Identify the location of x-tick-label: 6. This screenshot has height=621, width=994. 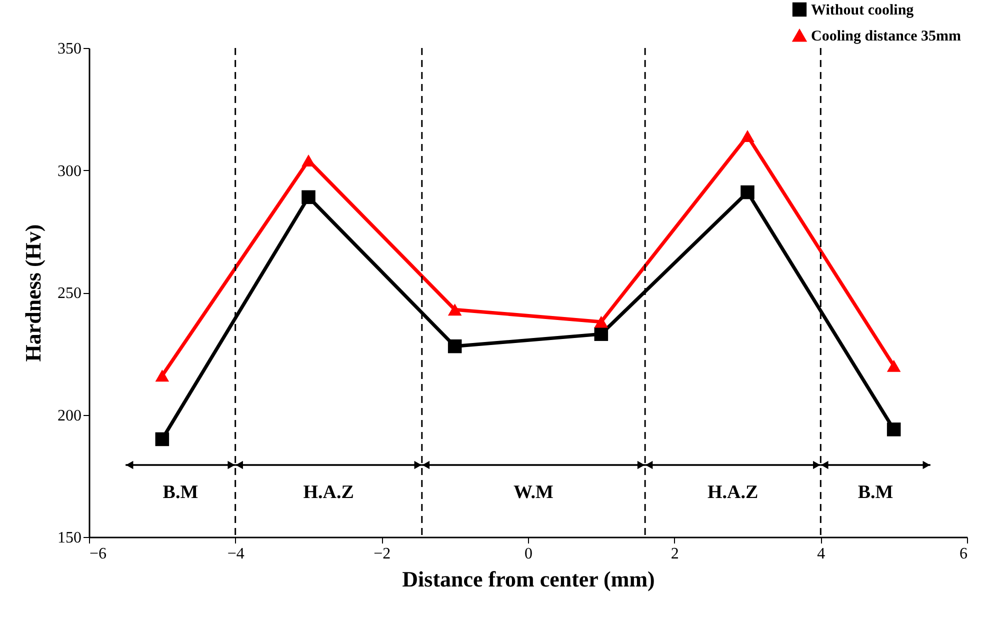
(964, 554).